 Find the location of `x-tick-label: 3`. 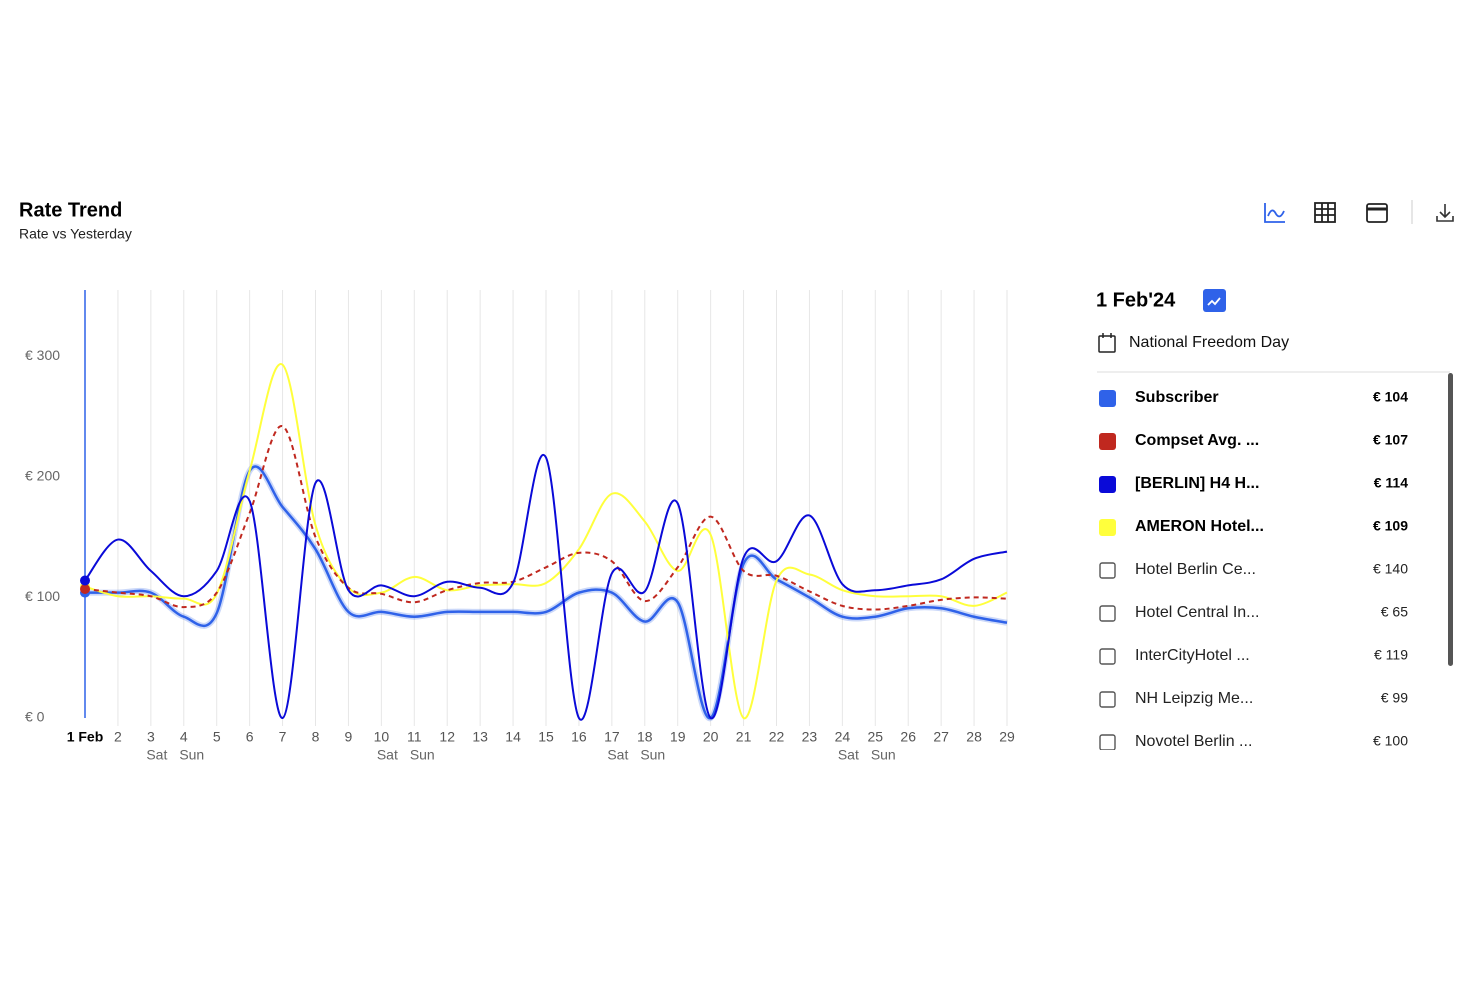

x-tick-label: 3 is located at coordinates (151, 737).